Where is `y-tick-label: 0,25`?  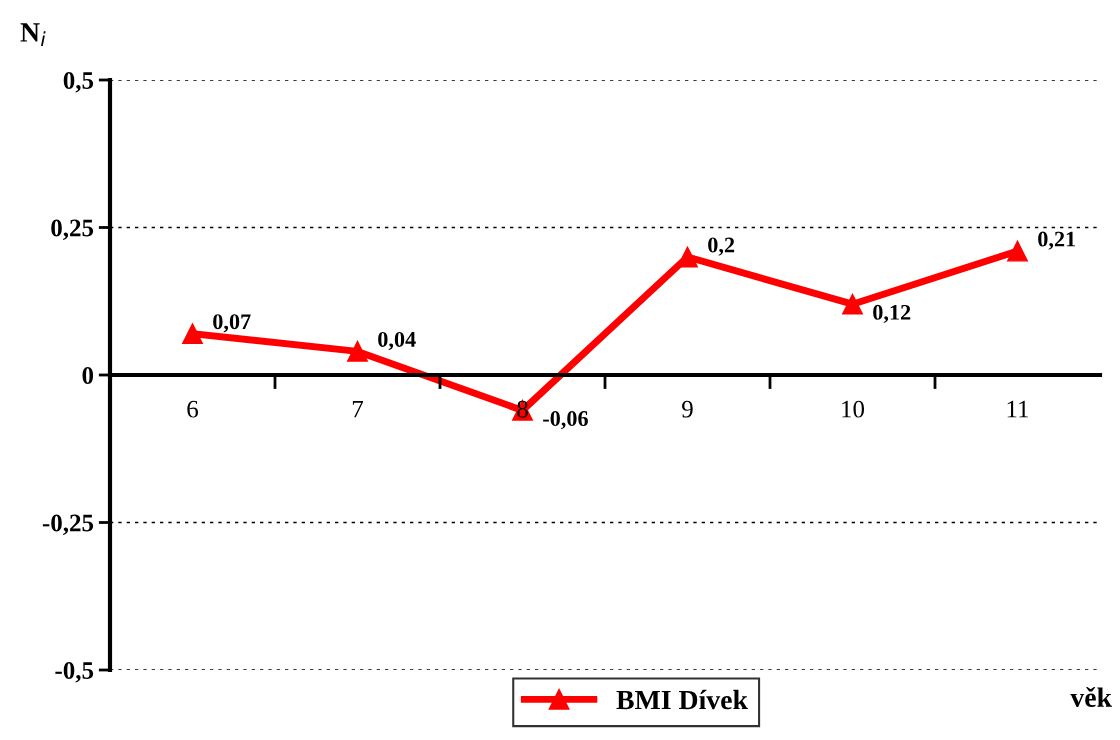
y-tick-label: 0,25 is located at coordinates (72, 230).